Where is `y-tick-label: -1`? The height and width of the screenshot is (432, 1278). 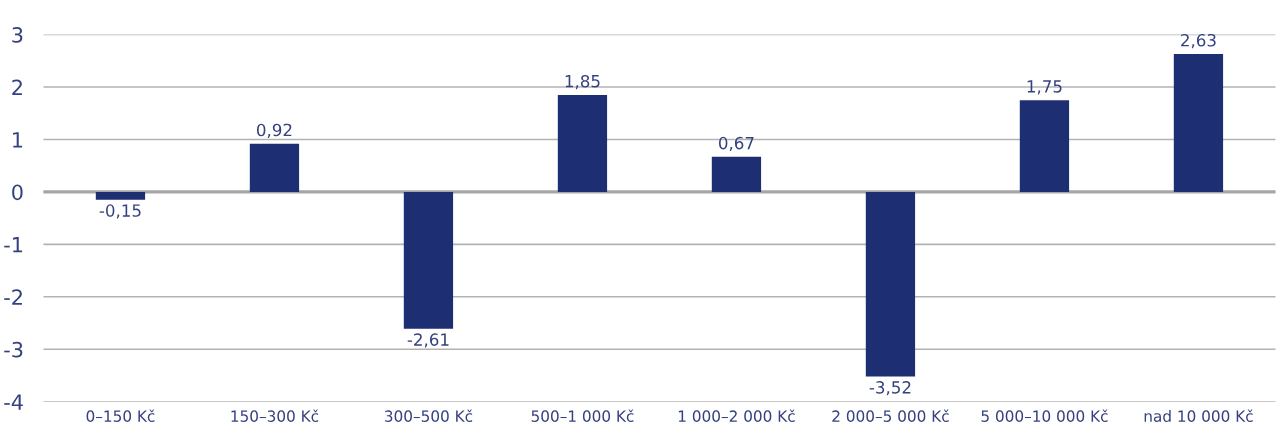 y-tick-label: -1 is located at coordinates (13, 245).